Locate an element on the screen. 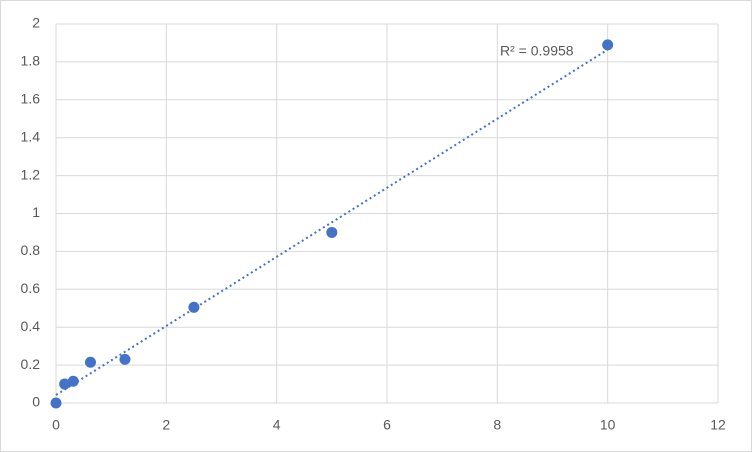  y-tick-label: 1 is located at coordinates (36, 212).